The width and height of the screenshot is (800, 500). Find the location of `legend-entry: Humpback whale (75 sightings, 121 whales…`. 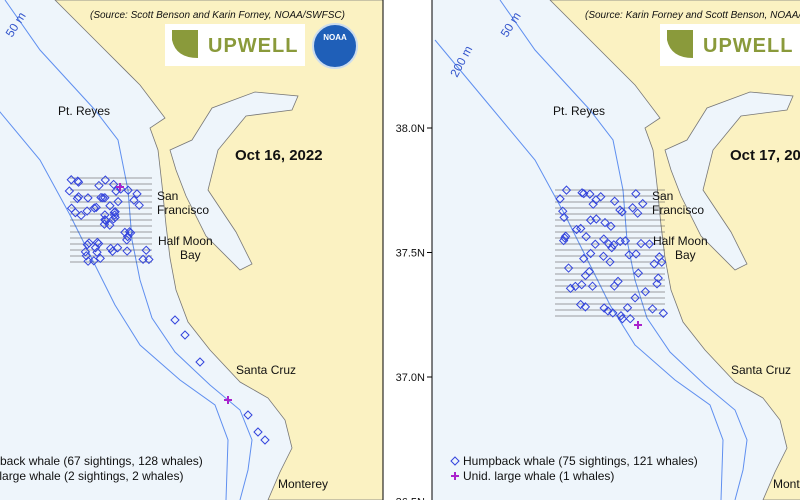

legend-entry: Humpback whale (75 sightings, 121 whales… is located at coordinates (580, 461).